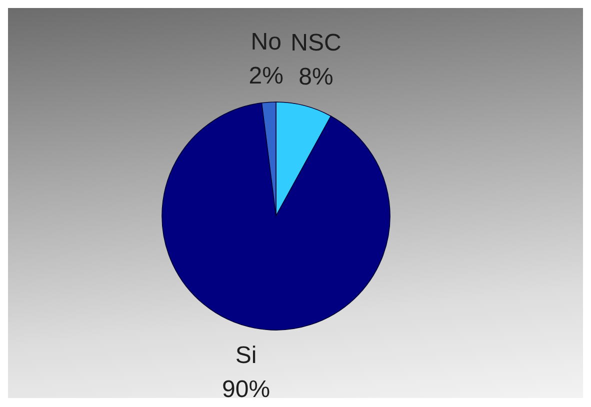  I want to click on slice-label: NSC, so click(316, 42).